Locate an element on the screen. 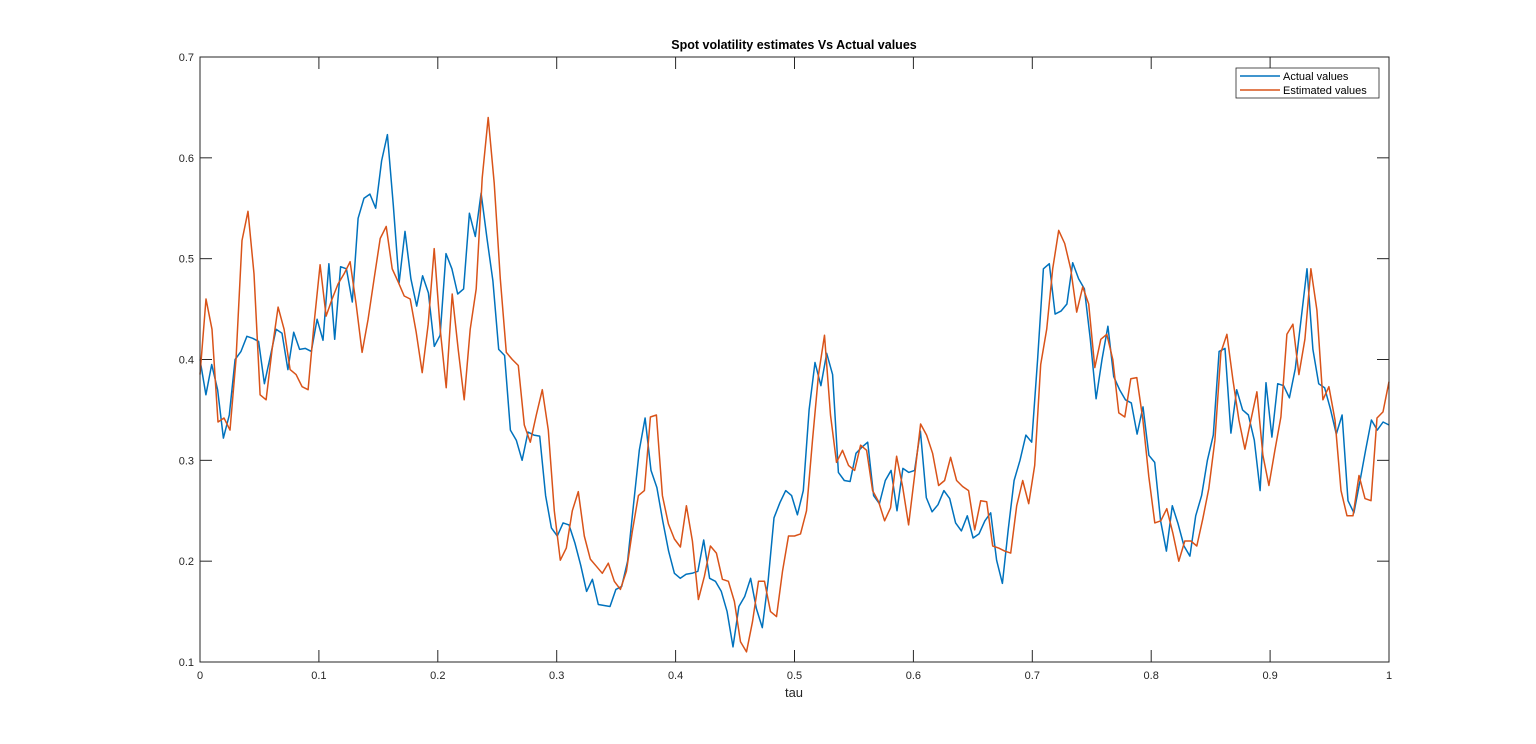 Image resolution: width=1536 pixels, height=744 pixels. x-tick-label: 0.7 is located at coordinates (1032, 676).